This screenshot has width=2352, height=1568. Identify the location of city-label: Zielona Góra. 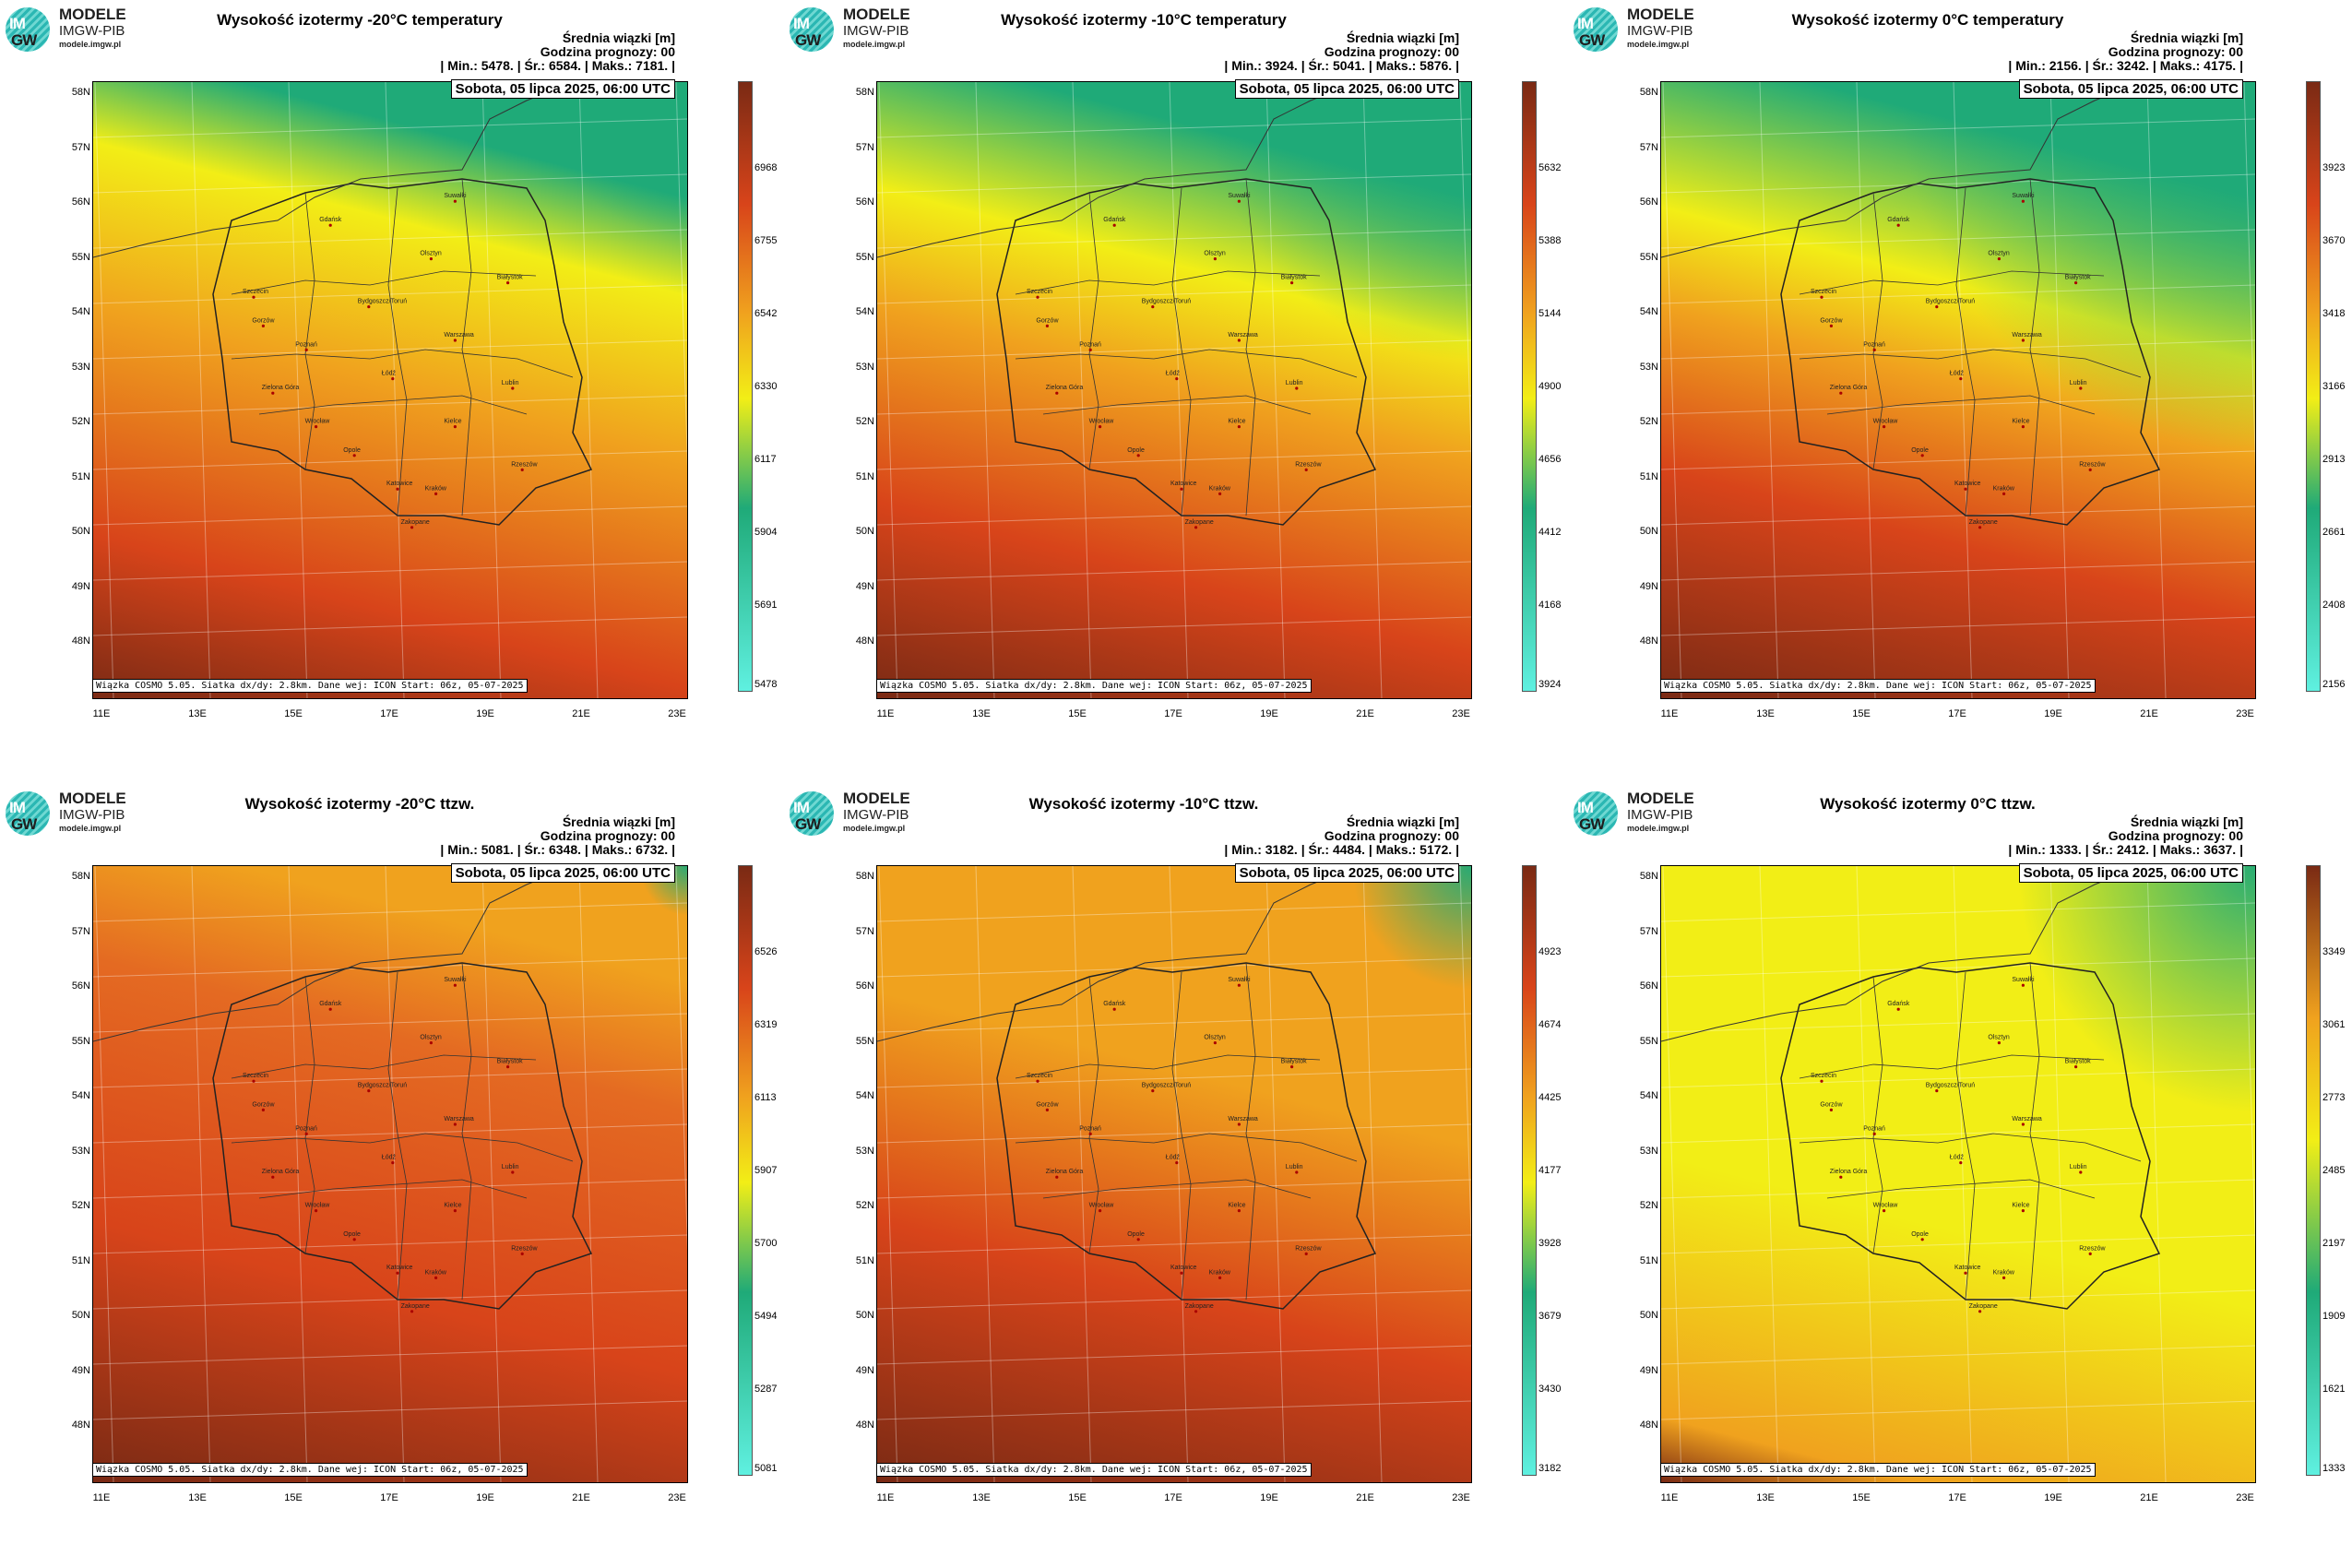
(1849, 1172).